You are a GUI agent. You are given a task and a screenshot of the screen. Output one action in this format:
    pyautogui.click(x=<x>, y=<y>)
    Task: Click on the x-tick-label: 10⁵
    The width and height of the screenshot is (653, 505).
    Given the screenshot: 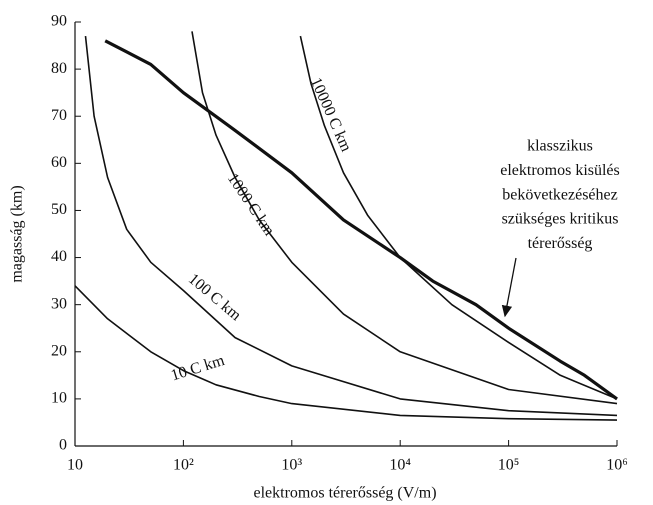 What is the action you would take?
    pyautogui.click(x=509, y=465)
    